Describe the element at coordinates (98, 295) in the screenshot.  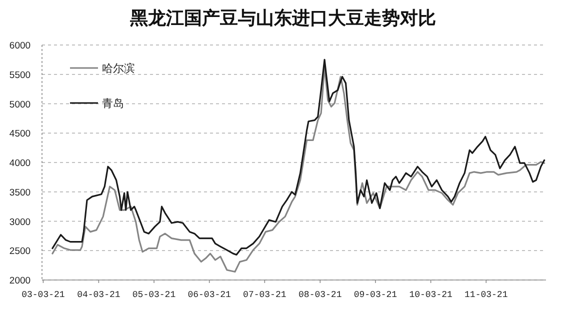
I see `x-tick-label: 04-03-21` at that location.